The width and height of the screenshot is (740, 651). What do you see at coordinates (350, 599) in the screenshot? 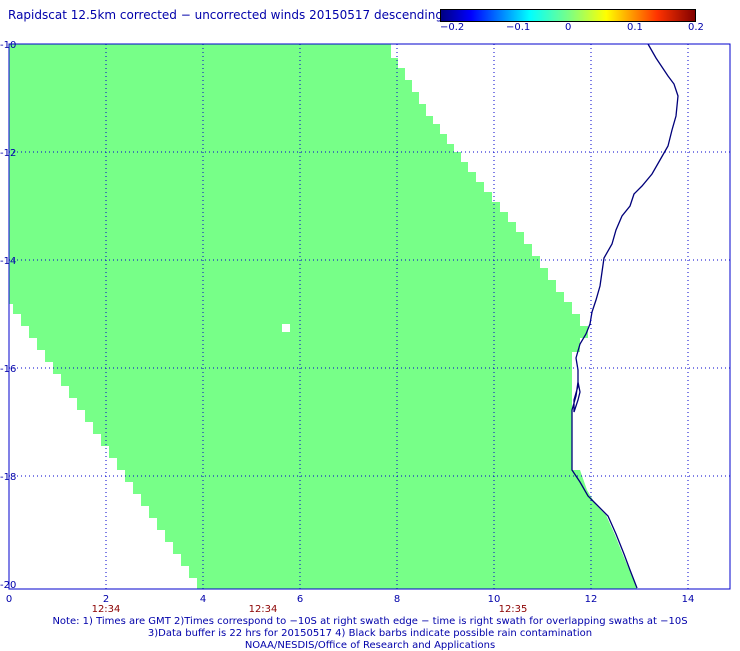
I see `x-axis-labels: 0 2 4 6 8 10 12 14` at bounding box center [350, 599].